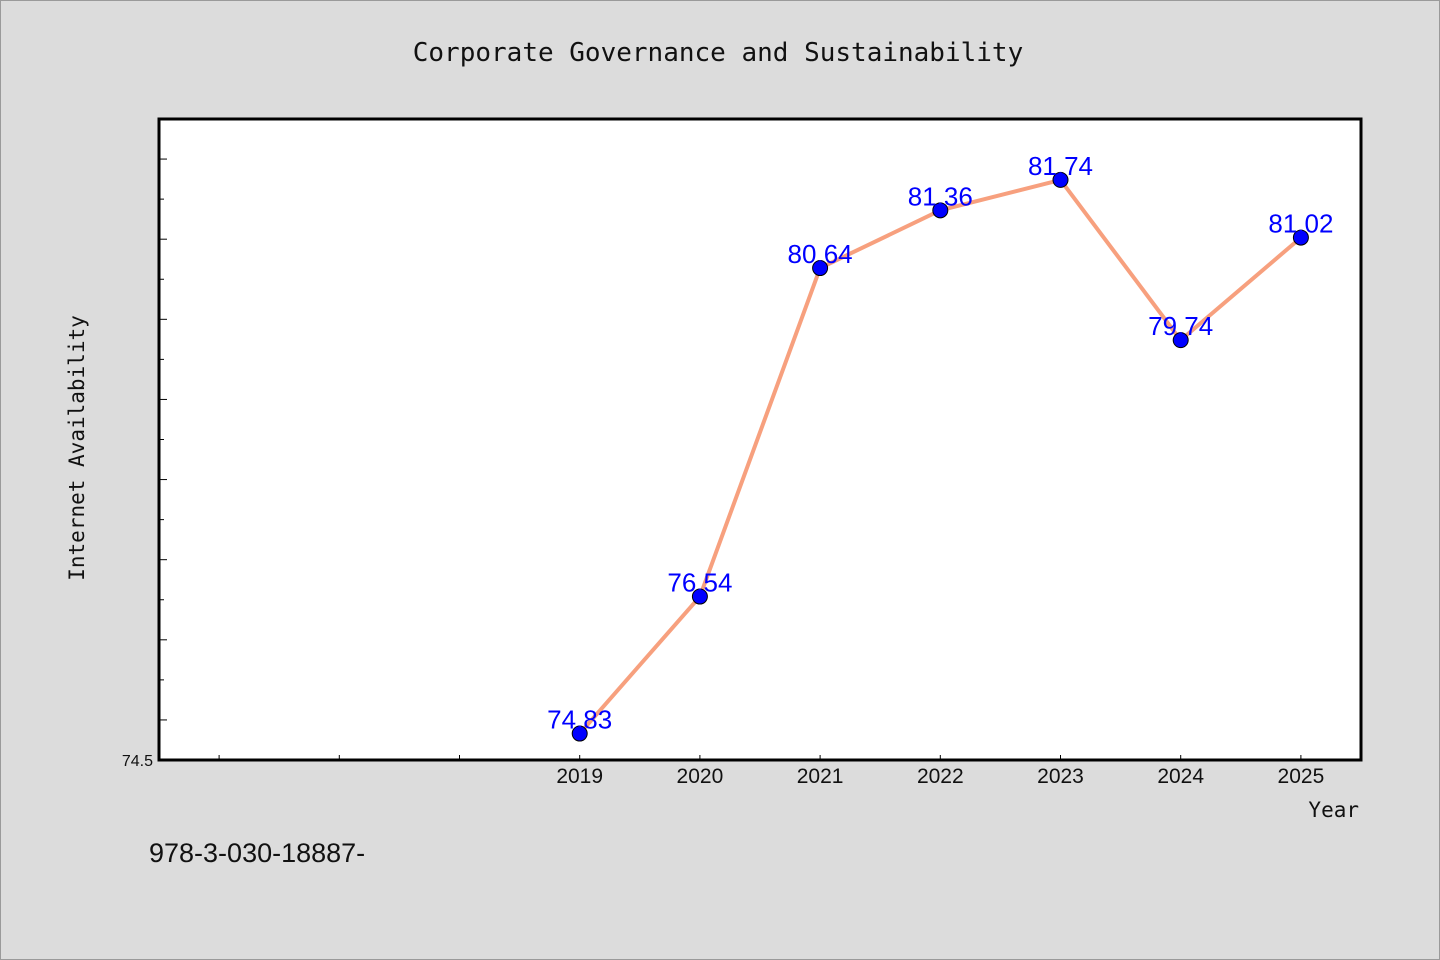  Describe the element at coordinates (699, 583) in the screenshot. I see `data-label-2020: 76.54` at that location.